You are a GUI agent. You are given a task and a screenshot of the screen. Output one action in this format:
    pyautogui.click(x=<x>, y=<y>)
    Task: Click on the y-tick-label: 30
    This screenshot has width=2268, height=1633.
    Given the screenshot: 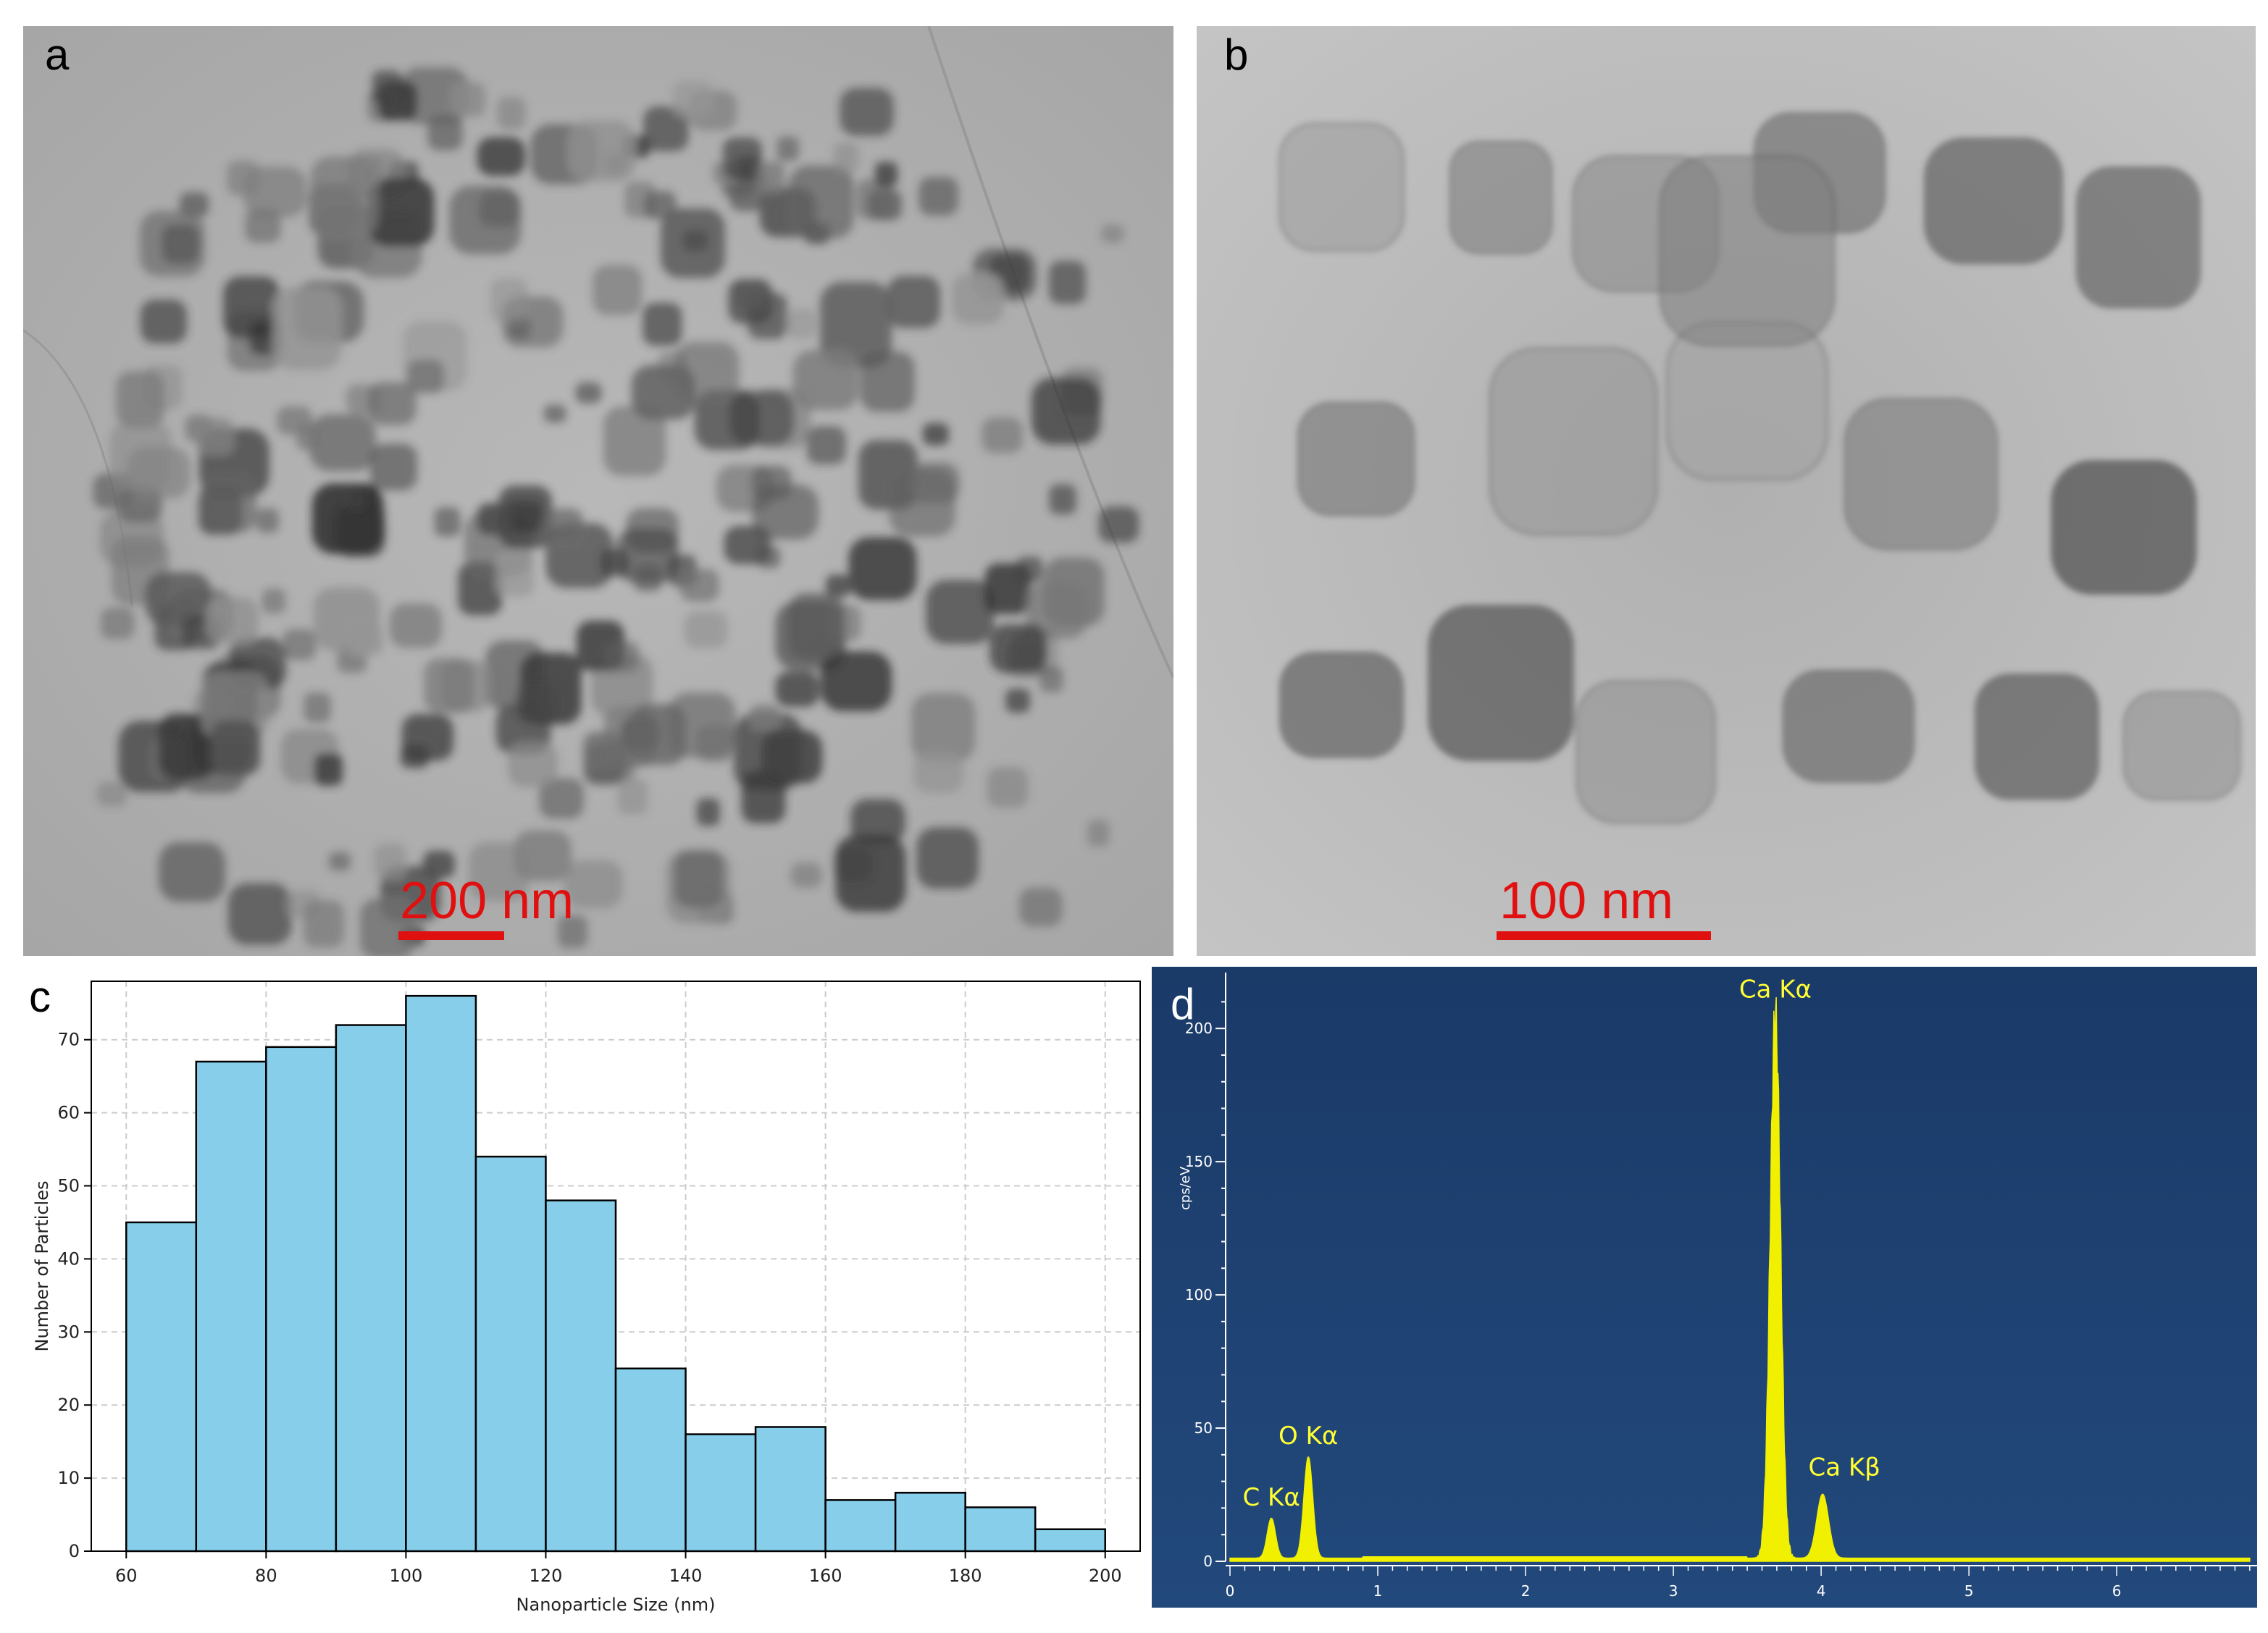 What is the action you would take?
    pyautogui.click(x=68, y=1332)
    